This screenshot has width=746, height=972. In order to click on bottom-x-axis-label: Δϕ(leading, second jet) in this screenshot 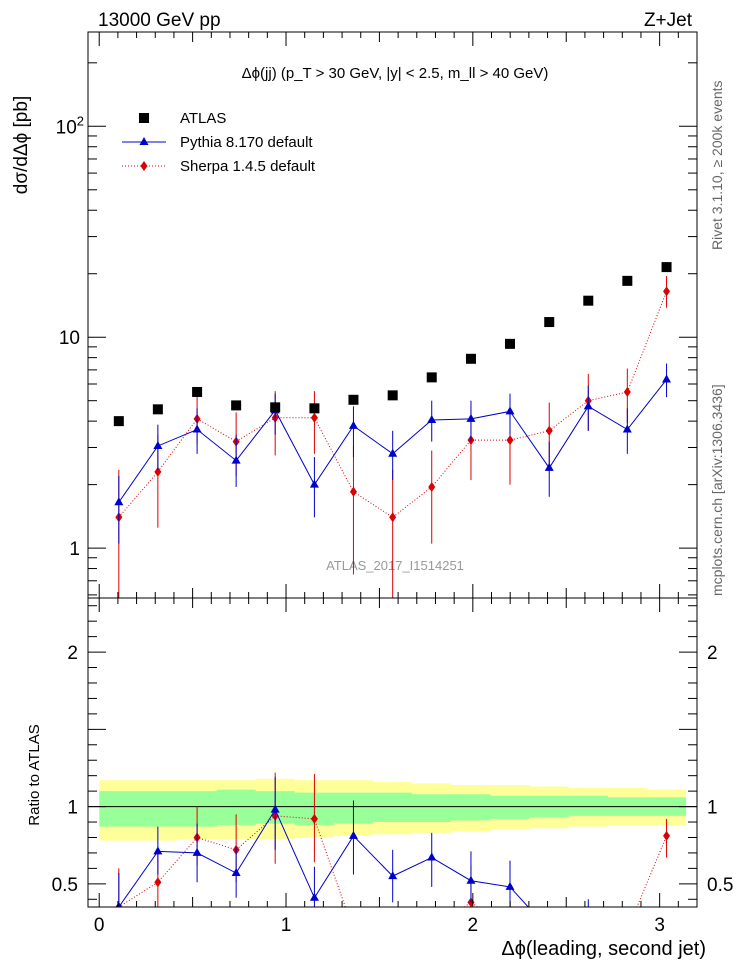, I will do `click(603, 949)`.